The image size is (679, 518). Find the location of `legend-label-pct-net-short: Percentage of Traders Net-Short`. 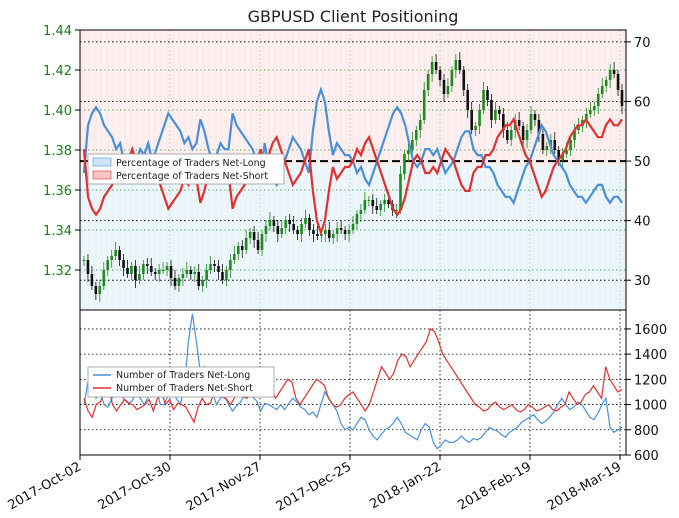

legend-label-pct-net-short: Percentage of Traders Net-Short is located at coordinates (192, 176).